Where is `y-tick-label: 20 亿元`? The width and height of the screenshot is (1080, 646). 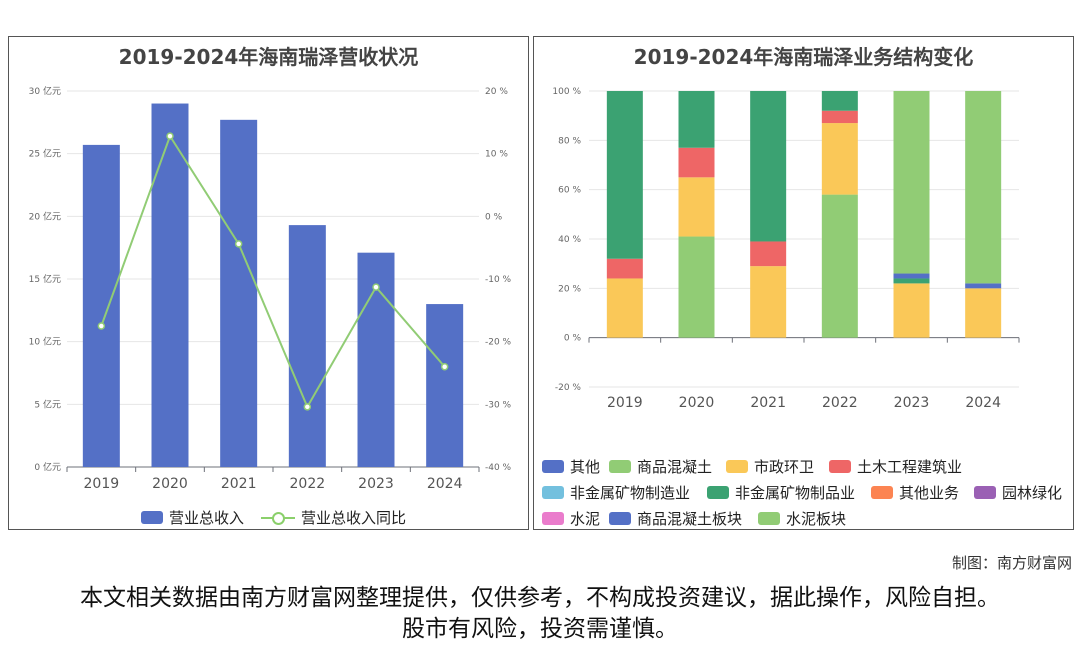 y-tick-label: 20 亿元 is located at coordinates (45, 216).